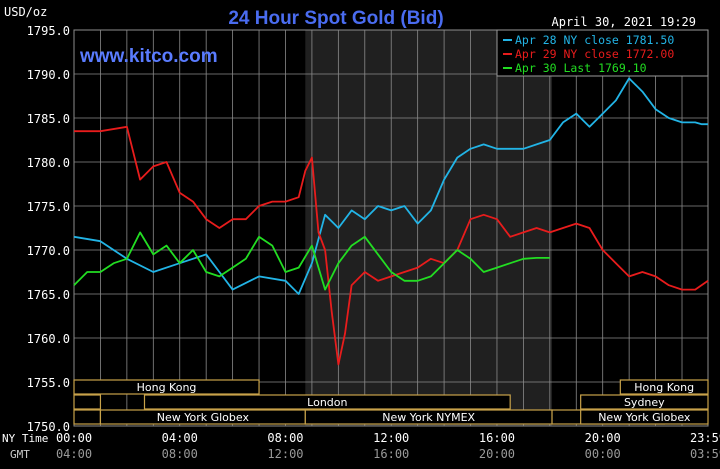 Image resolution: width=720 pixels, height=469 pixels. What do you see at coordinates (48, 119) in the screenshot?
I see `y-tick-label: 1785.0` at bounding box center [48, 119].